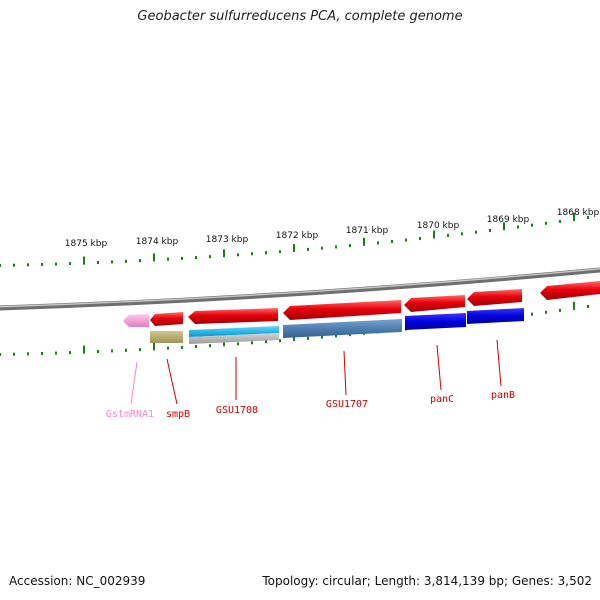  I want to click on feature-box-panB, so click(495, 316).